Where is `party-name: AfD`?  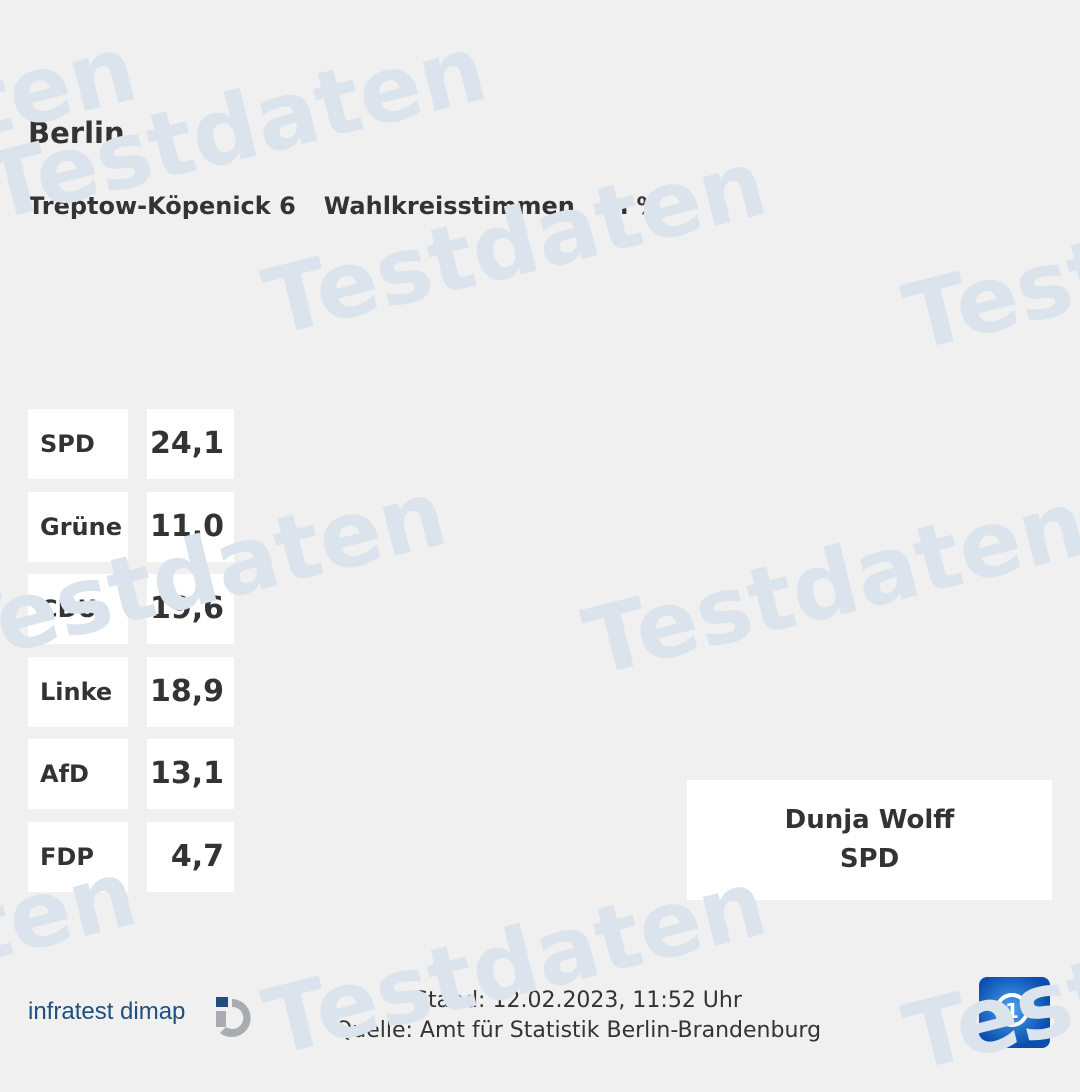
party-name: AfD is located at coordinates (78, 774).